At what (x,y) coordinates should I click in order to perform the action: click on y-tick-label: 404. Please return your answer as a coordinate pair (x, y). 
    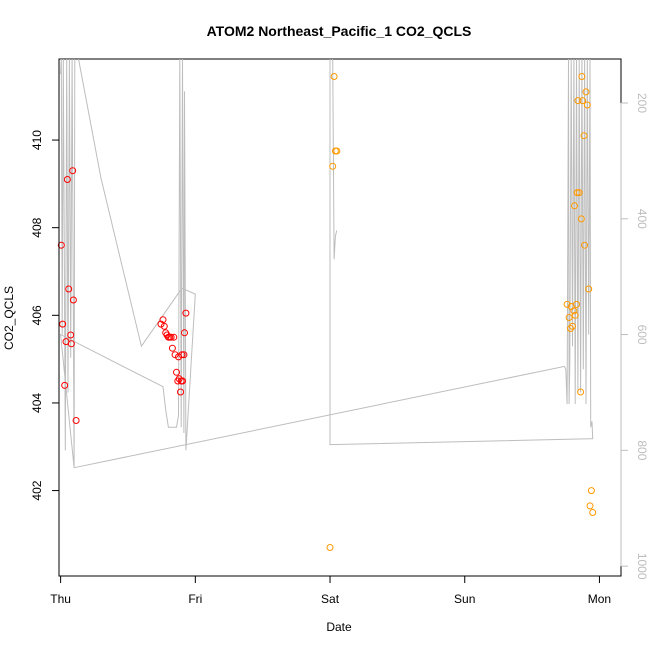
    Looking at the image, I should click on (37, 403).